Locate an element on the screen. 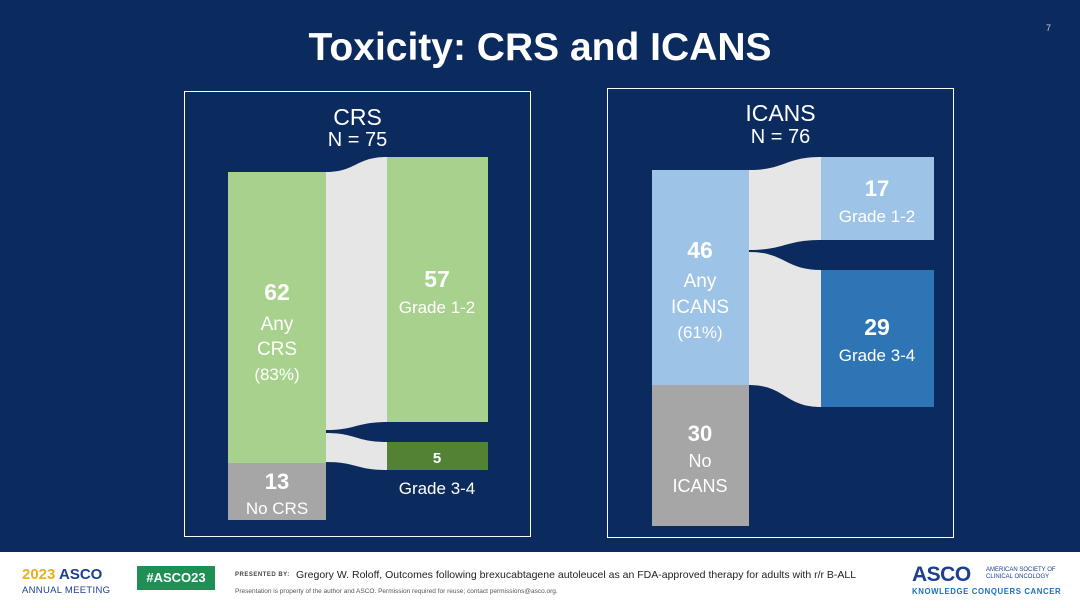 This screenshot has width=1080, height=608. footer-logo-sub: AMERICAN SOCIETY OF CLINICAL ONCOLOGY is located at coordinates (1021, 573).